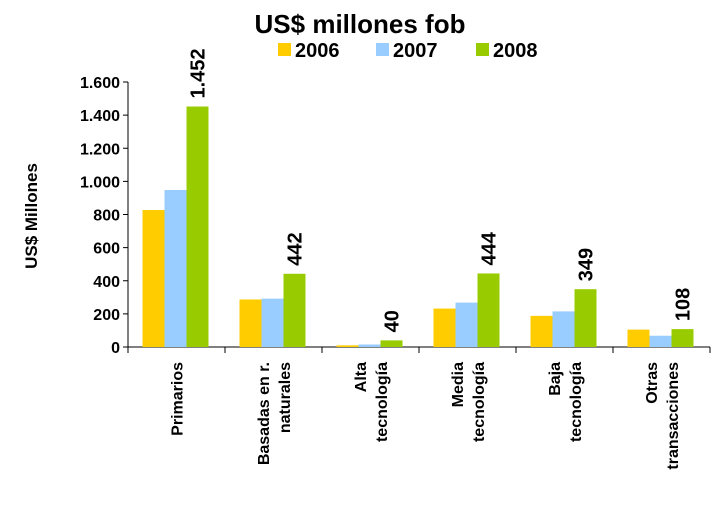 Image resolution: width=714 pixels, height=512 pixels. I want to click on legend-swatch-2006, so click(284, 49).